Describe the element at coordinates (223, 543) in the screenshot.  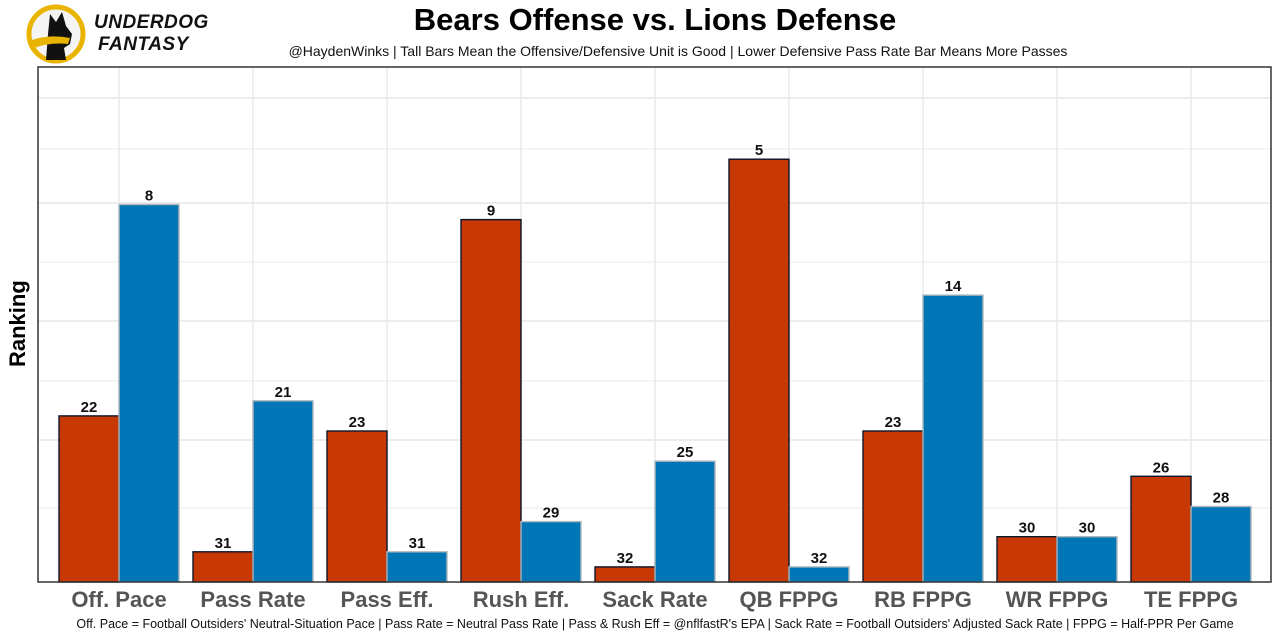
I see `data-label-offense-1: 31` at that location.